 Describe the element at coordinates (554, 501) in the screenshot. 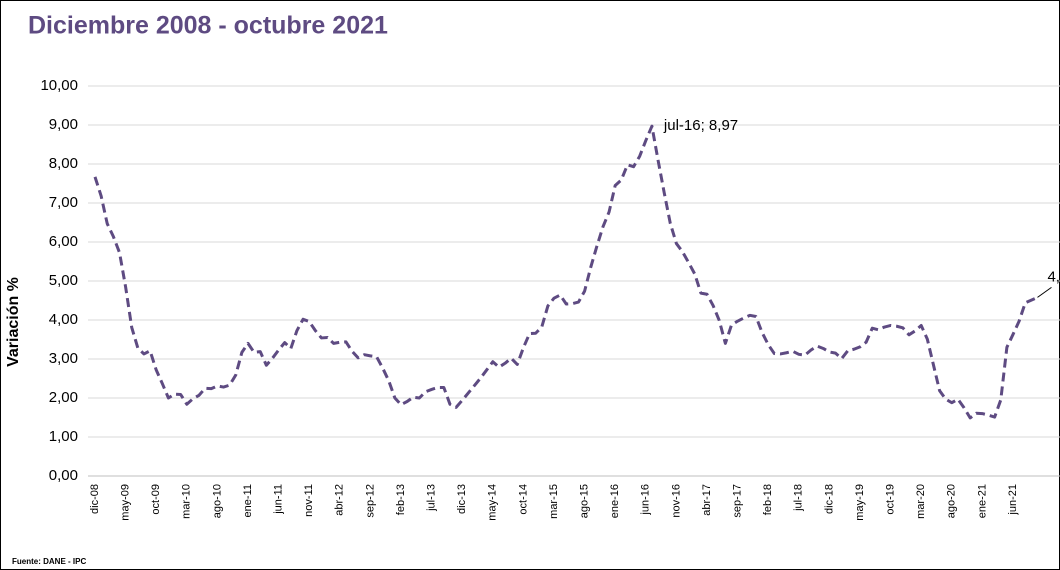

I see `x-tick-label: mar-15` at that location.